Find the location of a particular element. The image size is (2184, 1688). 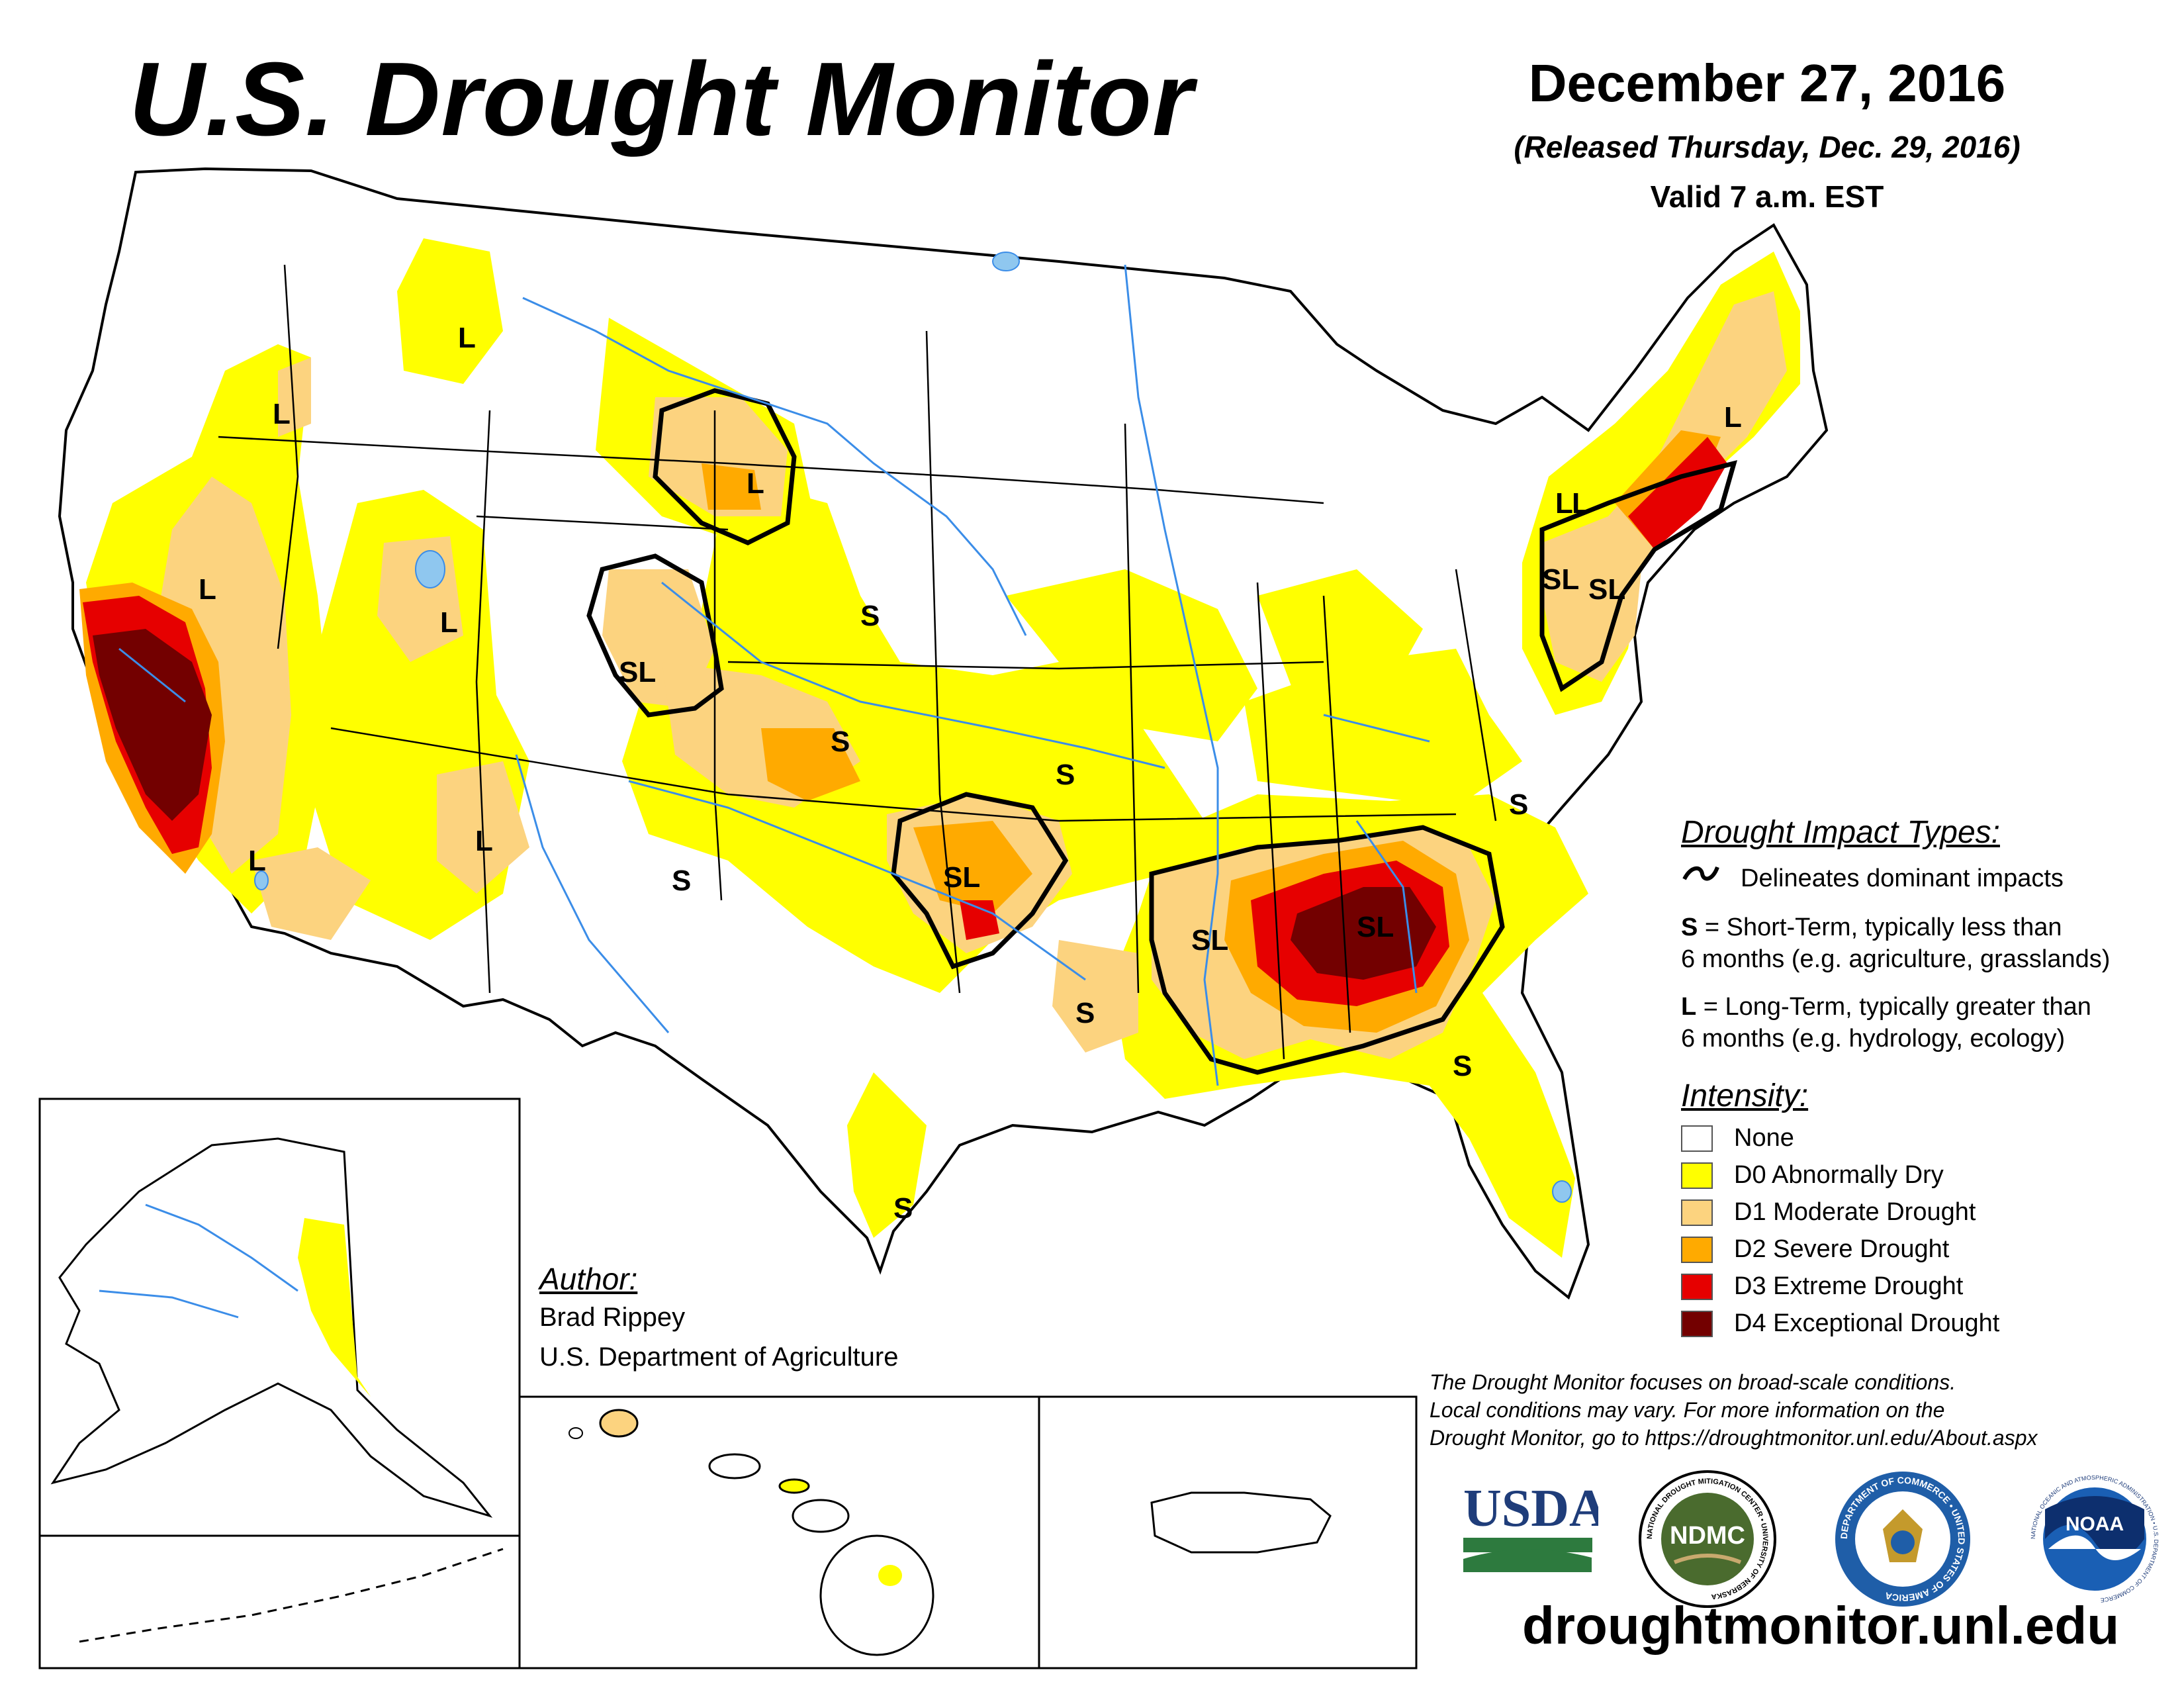

swatch-d0 is located at coordinates (1697, 1175).